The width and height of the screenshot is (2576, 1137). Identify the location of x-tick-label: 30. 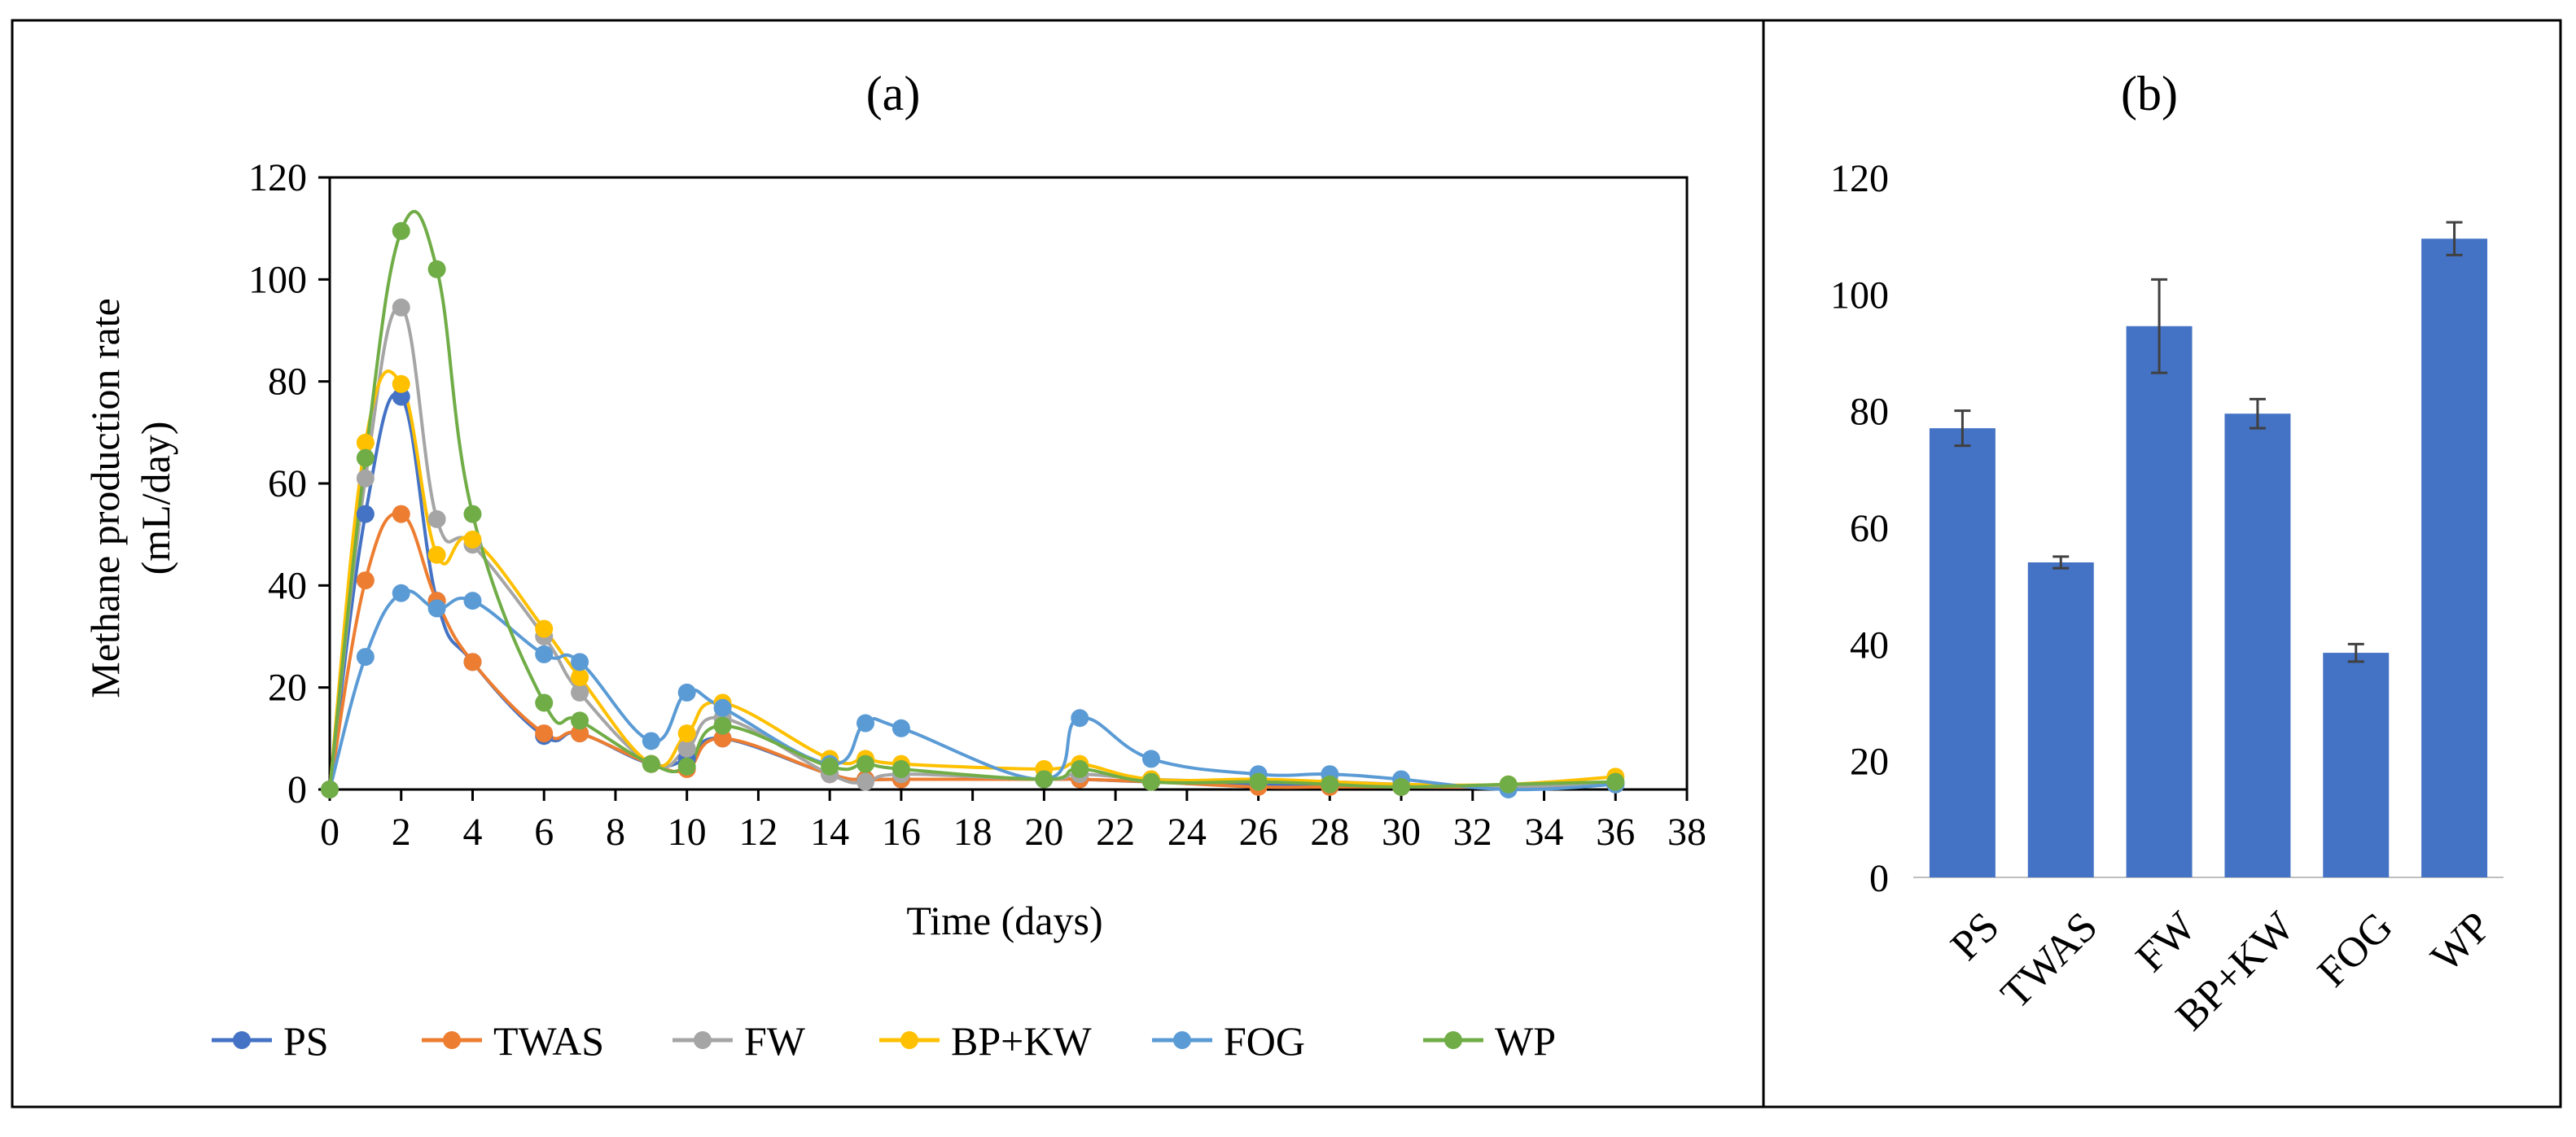
(1401, 832).